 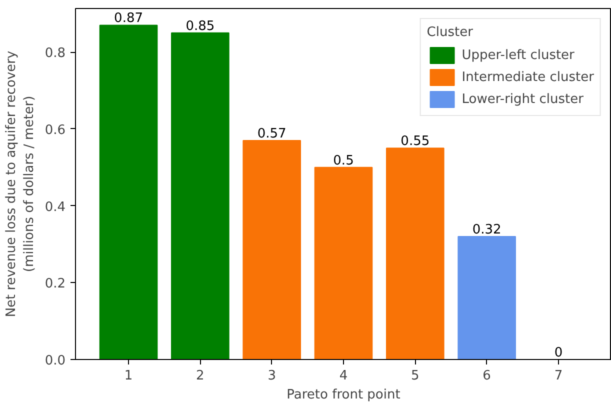 I want to click on y-tick-label: 0.4, so click(x=55, y=207).